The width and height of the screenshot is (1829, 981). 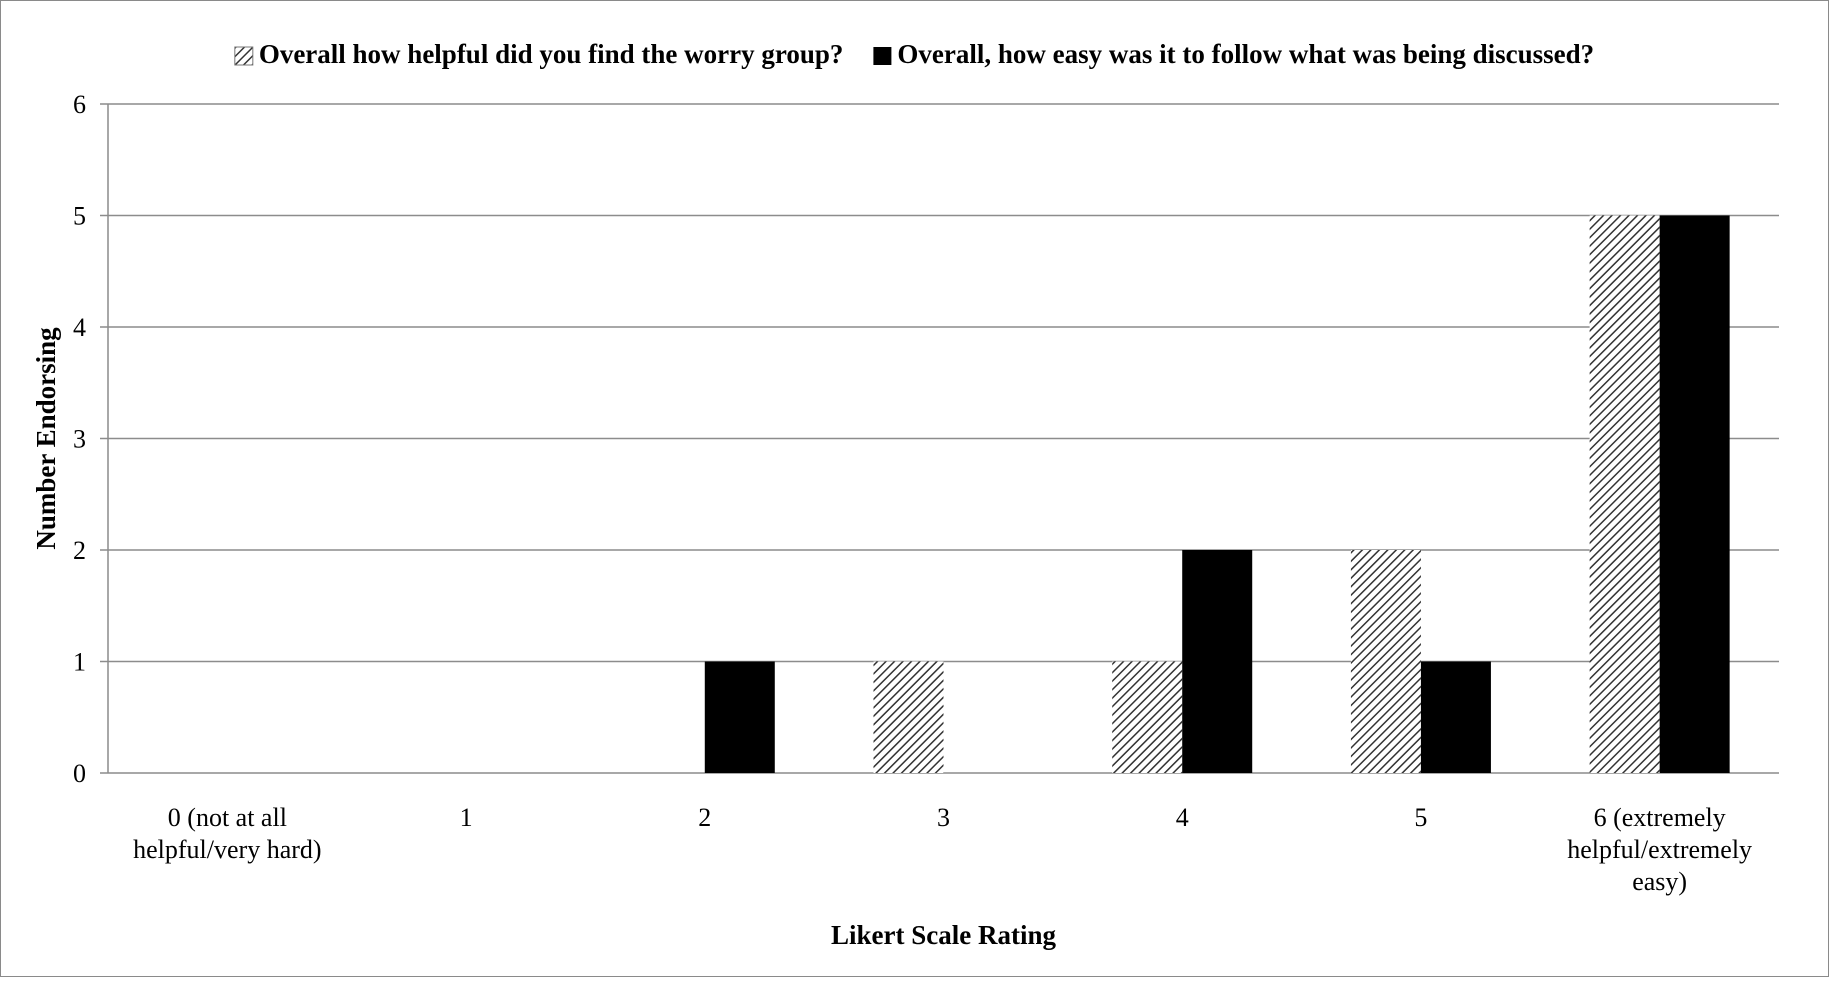 What do you see at coordinates (704, 817) in the screenshot?
I see `x-category-label: 2` at bounding box center [704, 817].